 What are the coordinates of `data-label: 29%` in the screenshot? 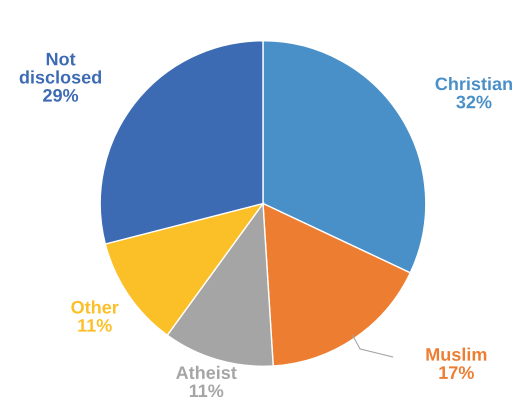 It's located at (60, 95).